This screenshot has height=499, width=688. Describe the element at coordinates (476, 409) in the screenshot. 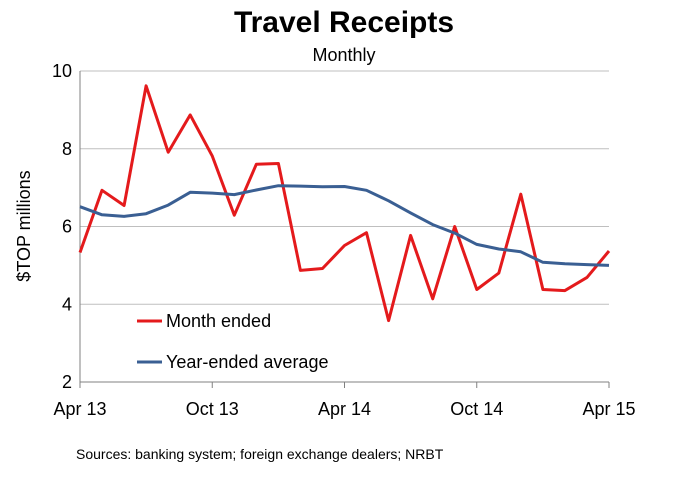

I see `x-tick-label: Oct 14` at that location.